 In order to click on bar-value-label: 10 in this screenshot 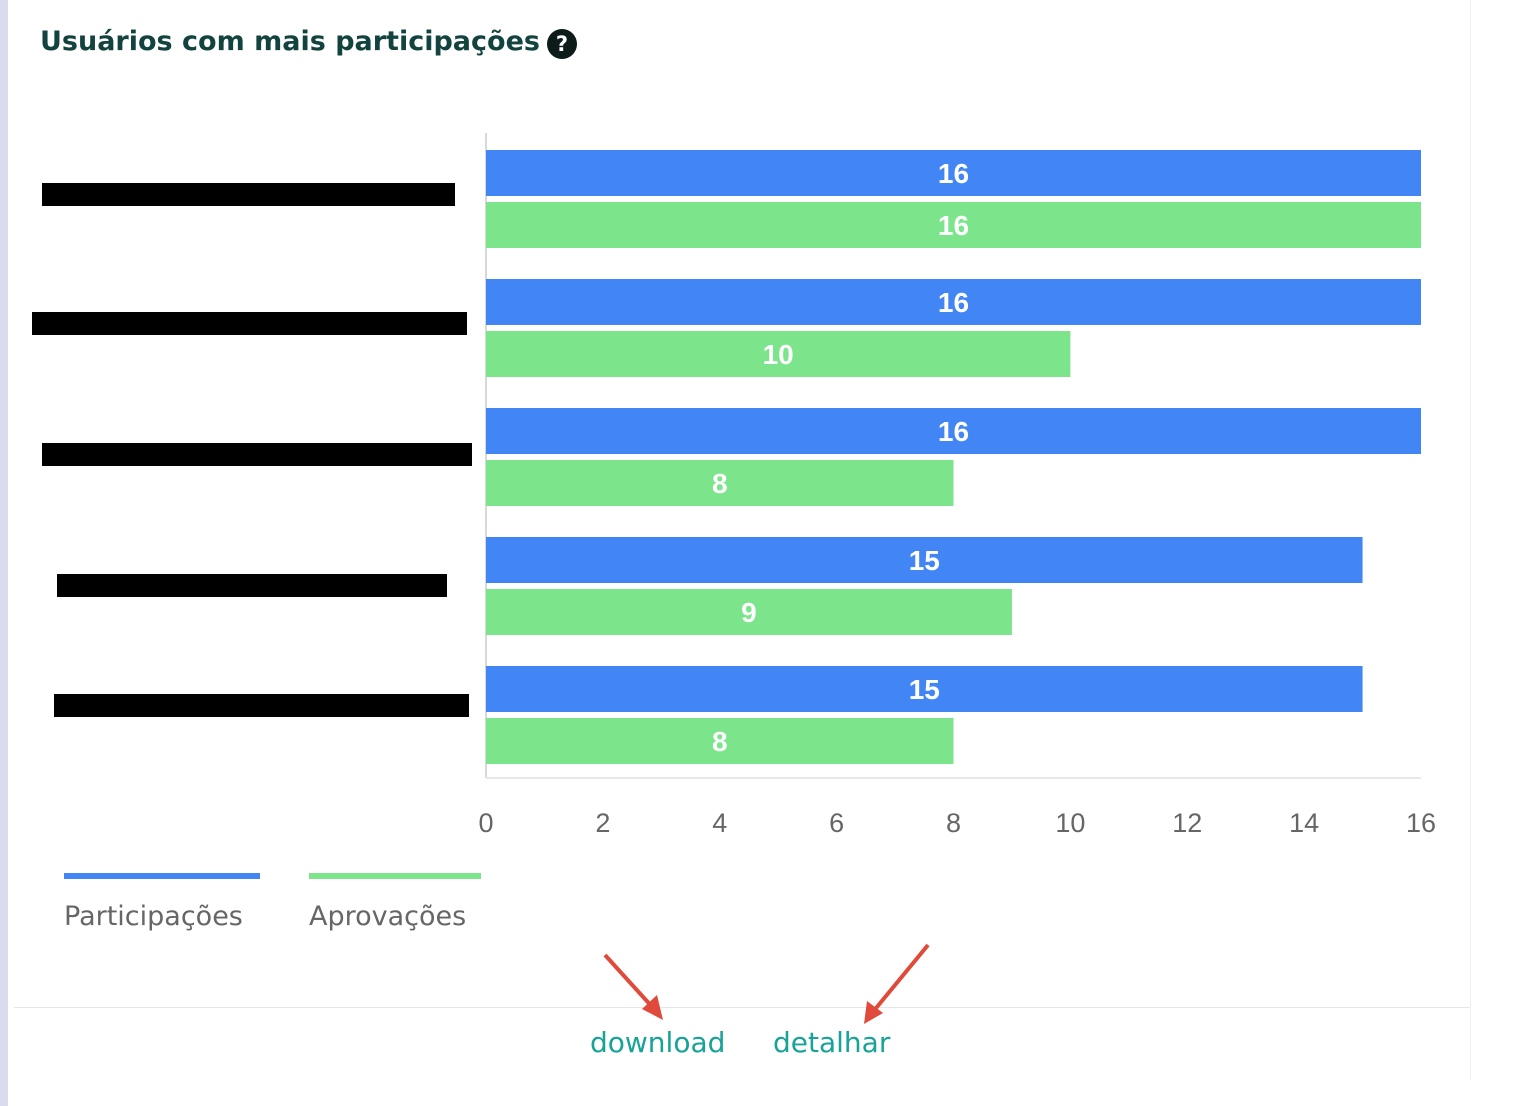, I will do `click(778, 354)`.